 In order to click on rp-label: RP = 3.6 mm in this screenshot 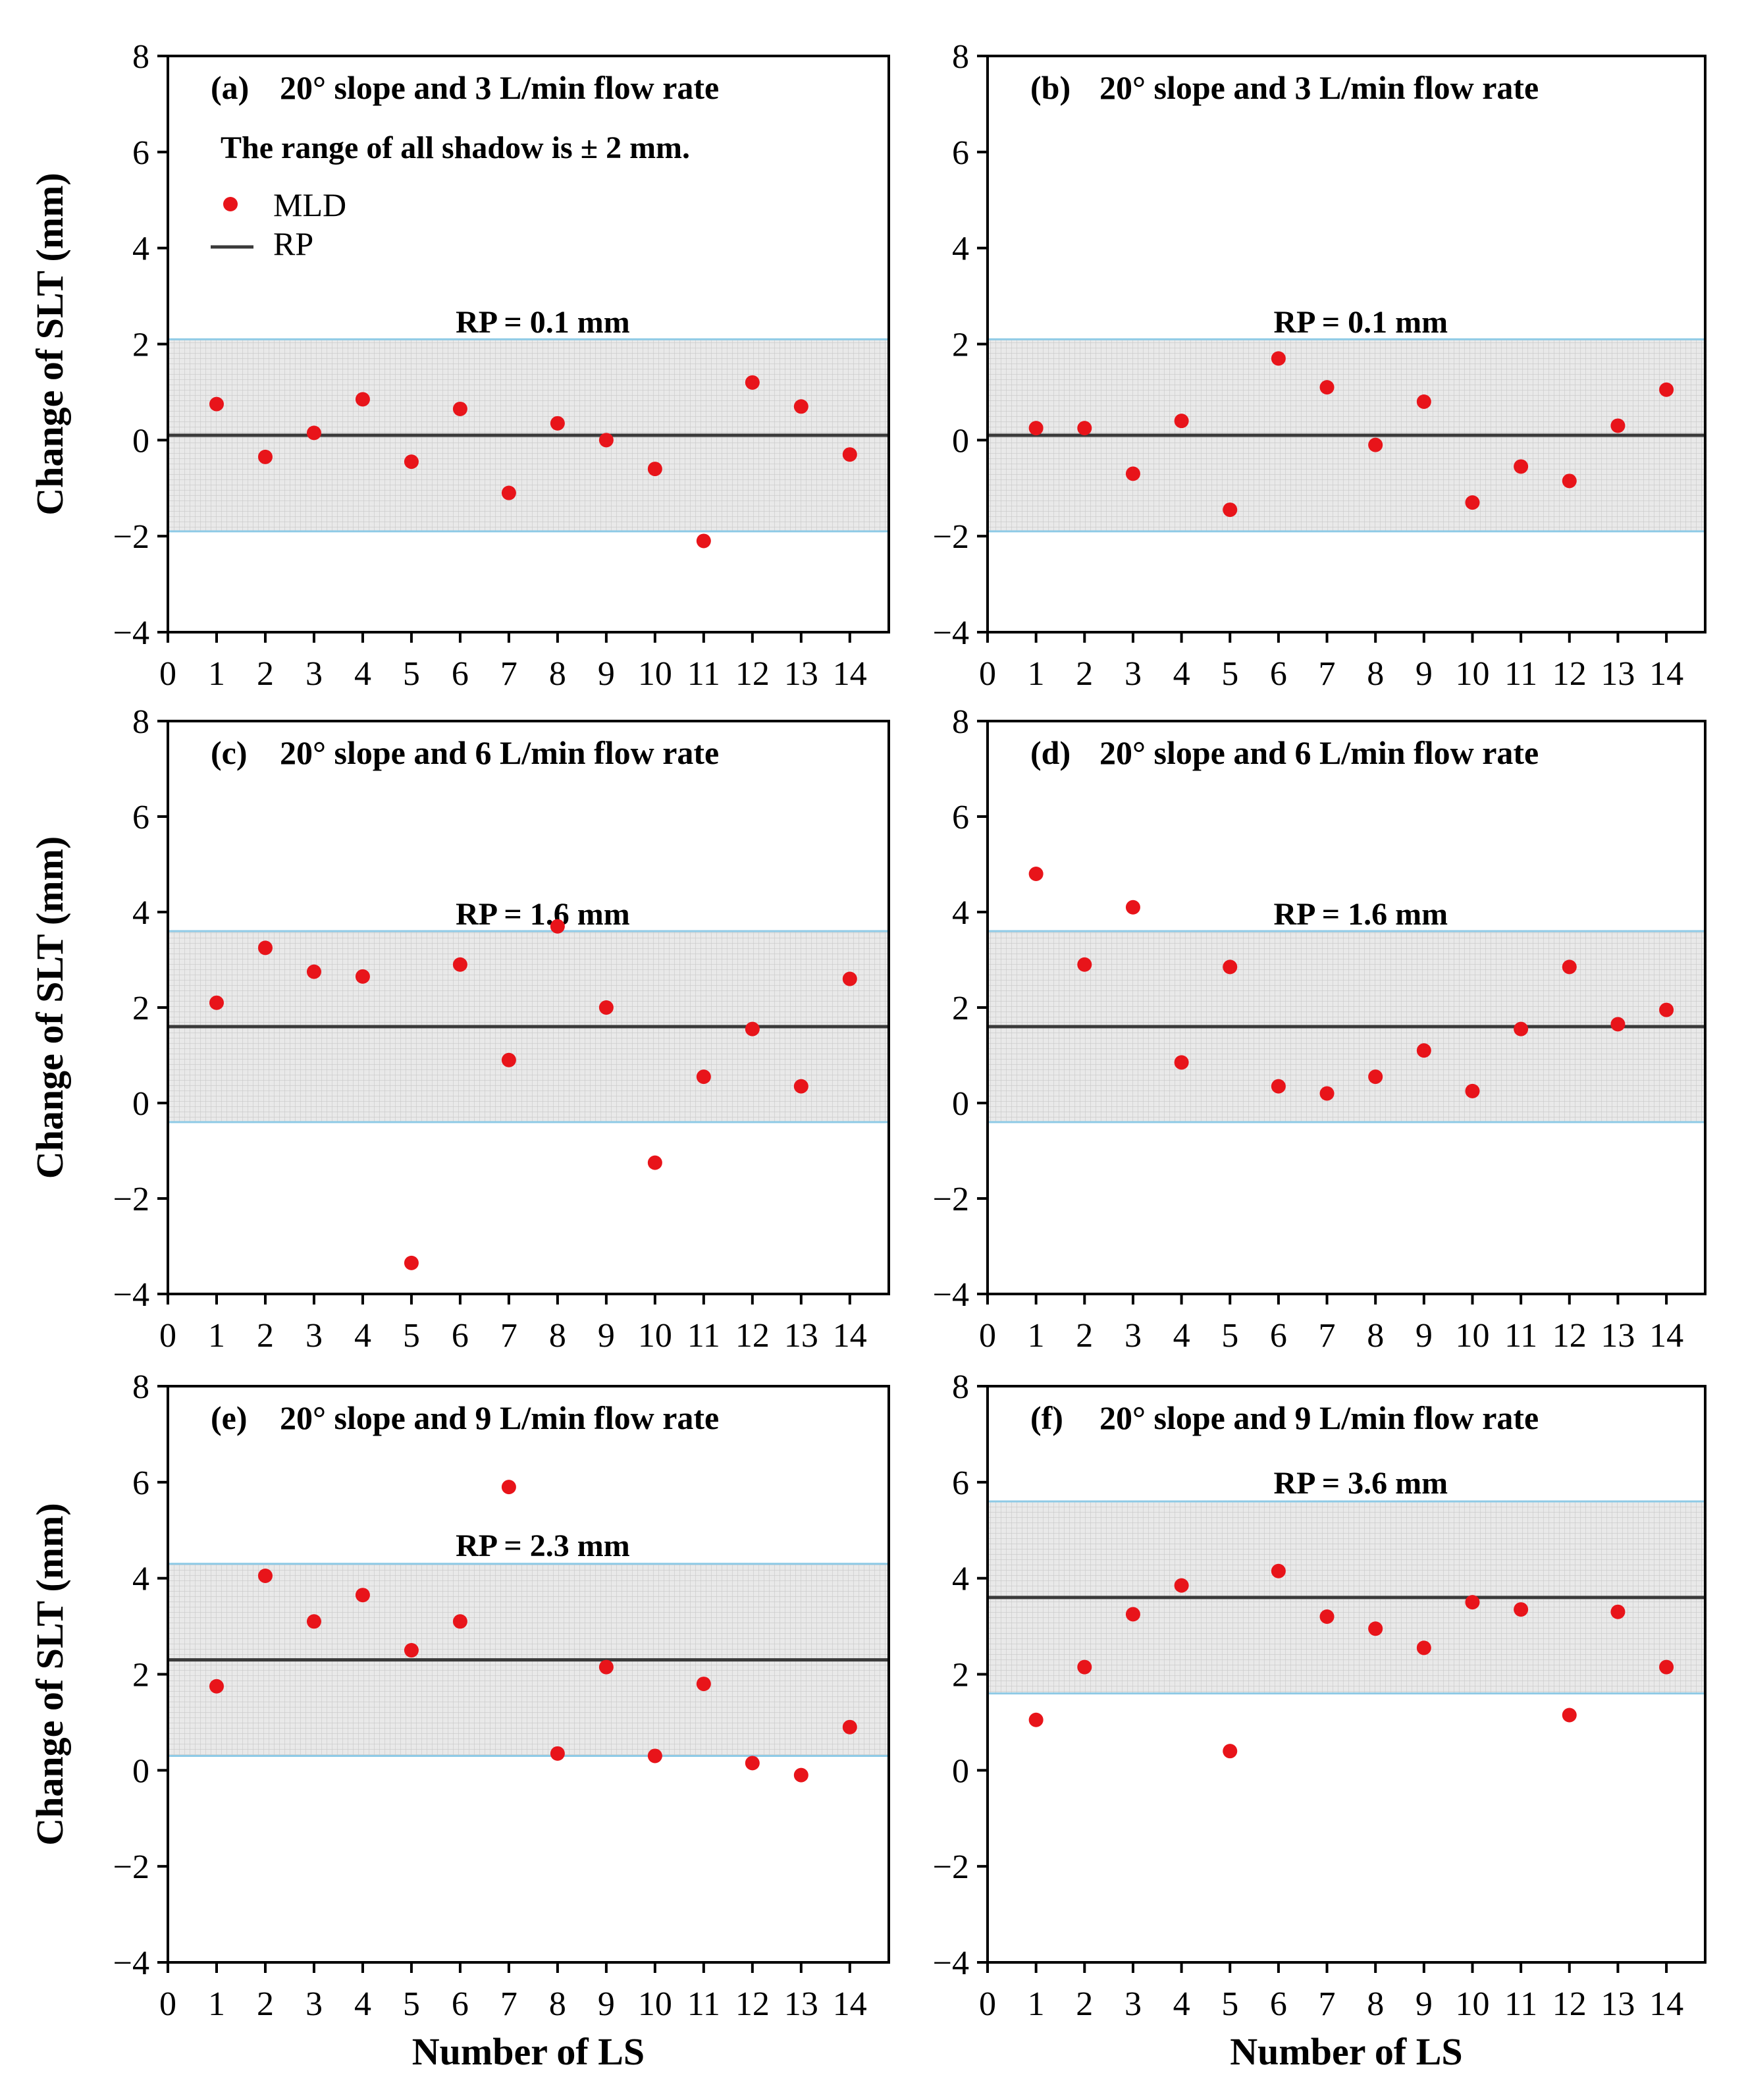, I will do `click(1360, 1483)`.